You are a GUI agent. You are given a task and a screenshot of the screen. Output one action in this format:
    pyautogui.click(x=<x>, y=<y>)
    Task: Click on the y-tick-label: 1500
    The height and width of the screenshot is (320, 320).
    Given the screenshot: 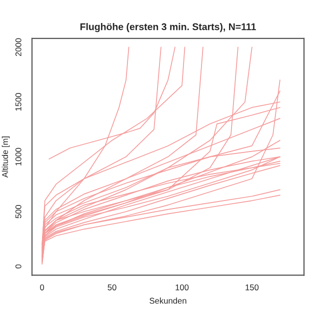 What is the action you would take?
    pyautogui.click(x=18, y=102)
    